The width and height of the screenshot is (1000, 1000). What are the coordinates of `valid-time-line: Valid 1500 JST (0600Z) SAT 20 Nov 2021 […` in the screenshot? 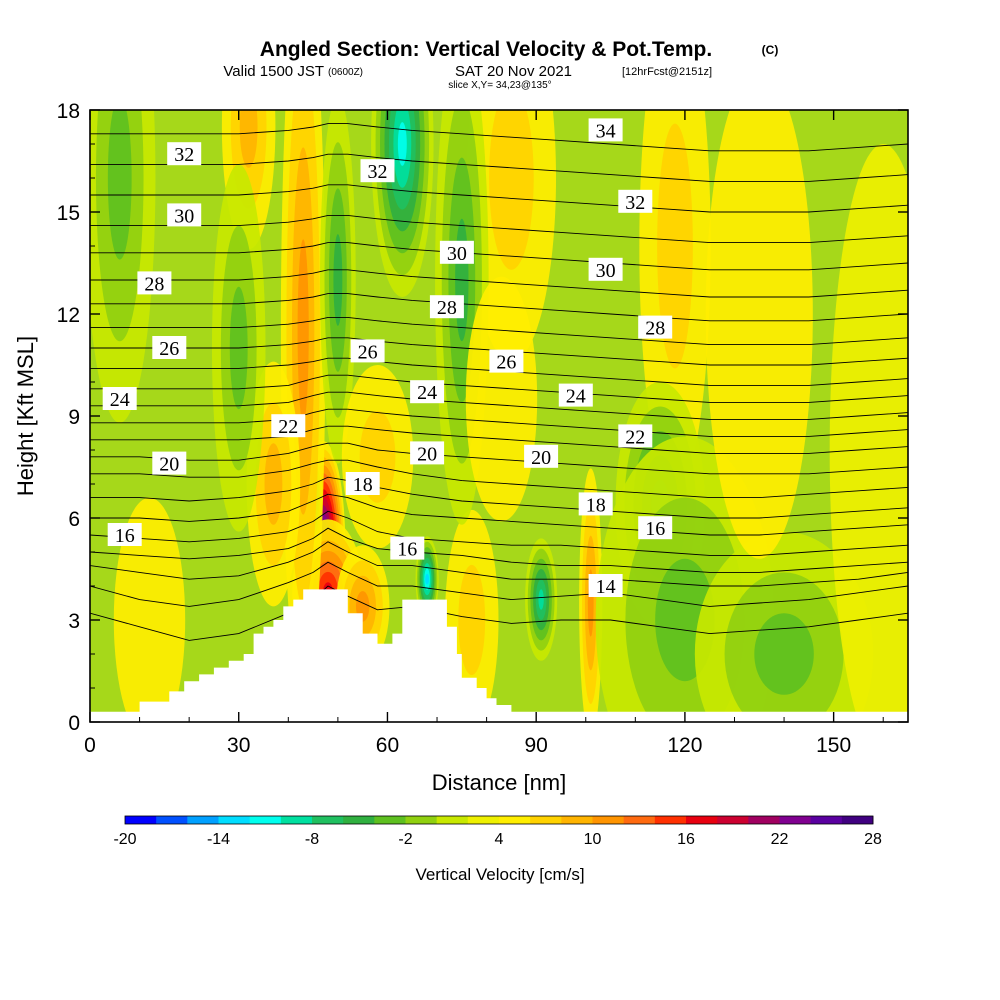 It's located at (467, 71).